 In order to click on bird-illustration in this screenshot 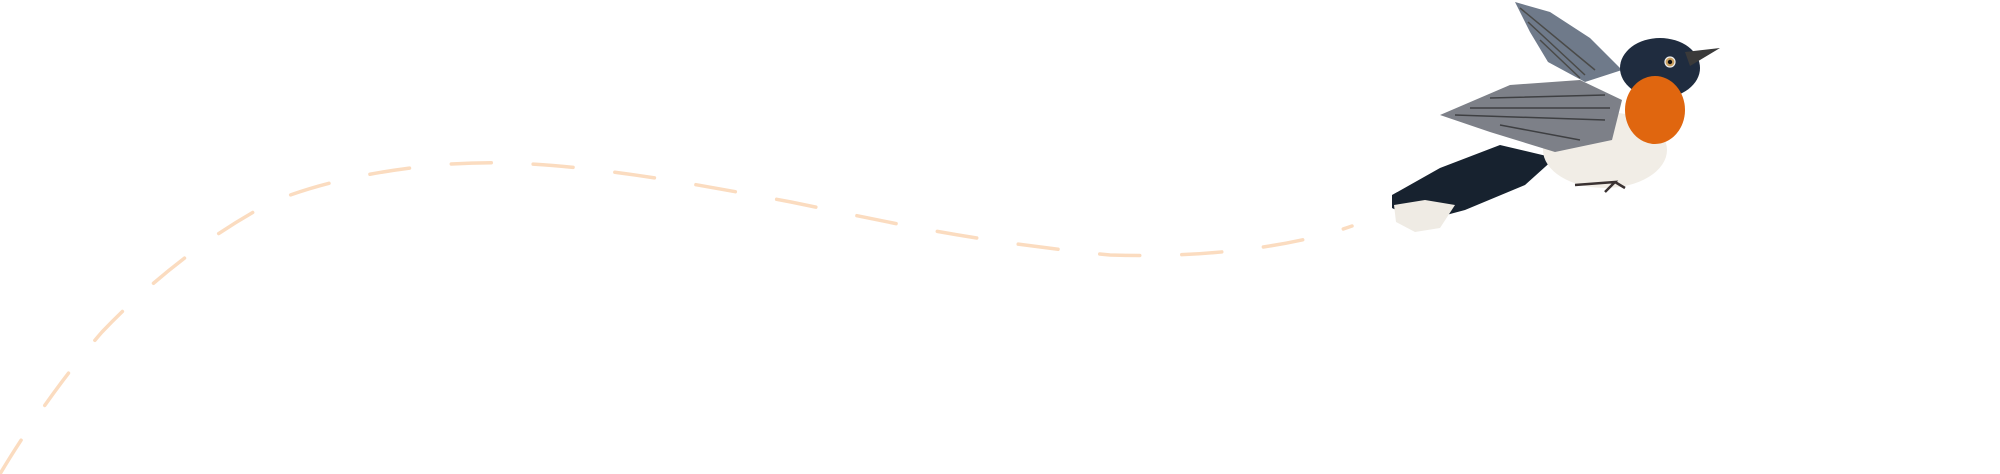, I will do `click(1556, 117)`.